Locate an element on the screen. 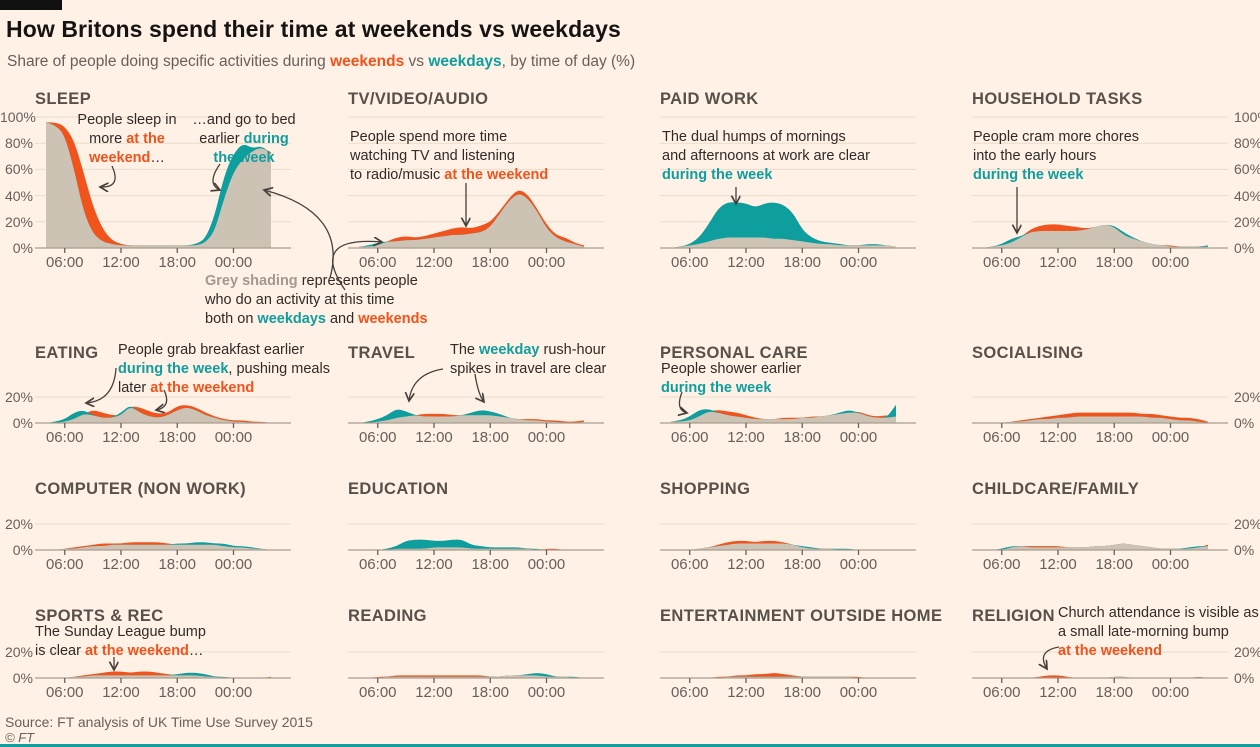 This screenshot has width=1260, height=747. annotation-text: the week is located at coordinates (244, 158).